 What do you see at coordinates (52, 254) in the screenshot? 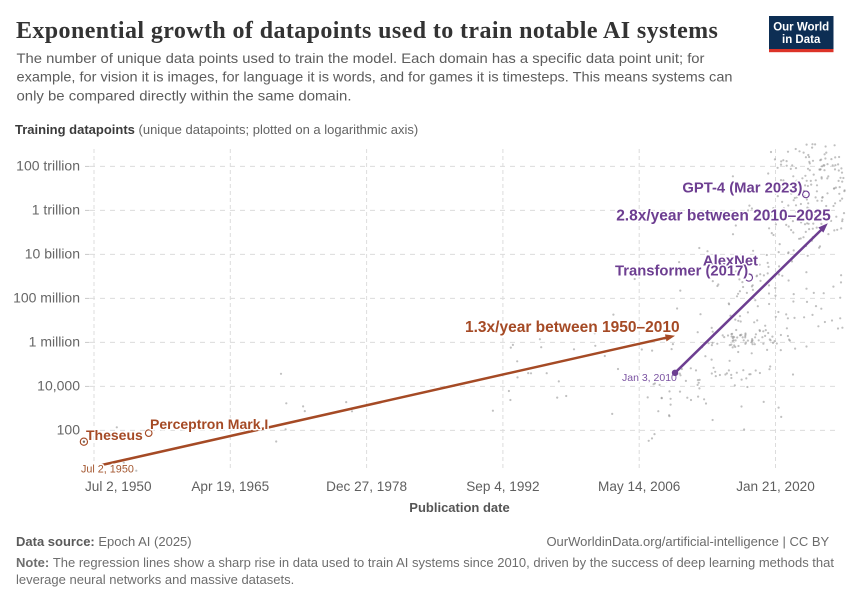
I see `svg-text: 10 billion` at bounding box center [52, 254].